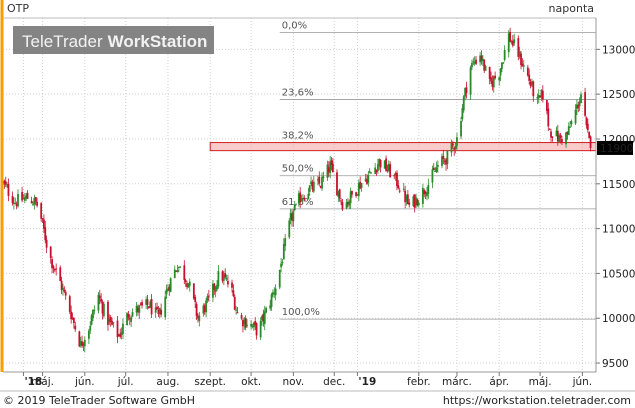 This screenshot has width=635, height=408. What do you see at coordinates (251, 382) in the screenshot?
I see `x-tick-label: okt.` at bounding box center [251, 382].